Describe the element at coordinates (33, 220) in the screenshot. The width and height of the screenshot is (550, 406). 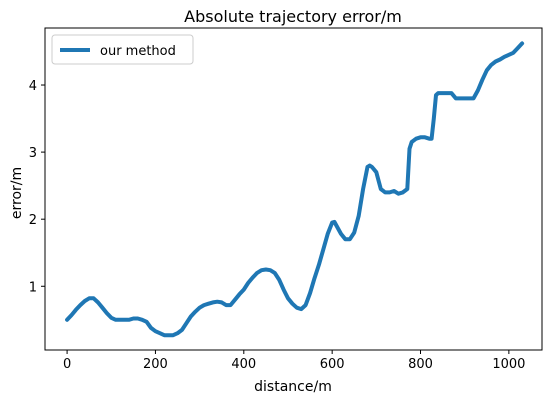
I see `y-tick-label: 2` at that location.